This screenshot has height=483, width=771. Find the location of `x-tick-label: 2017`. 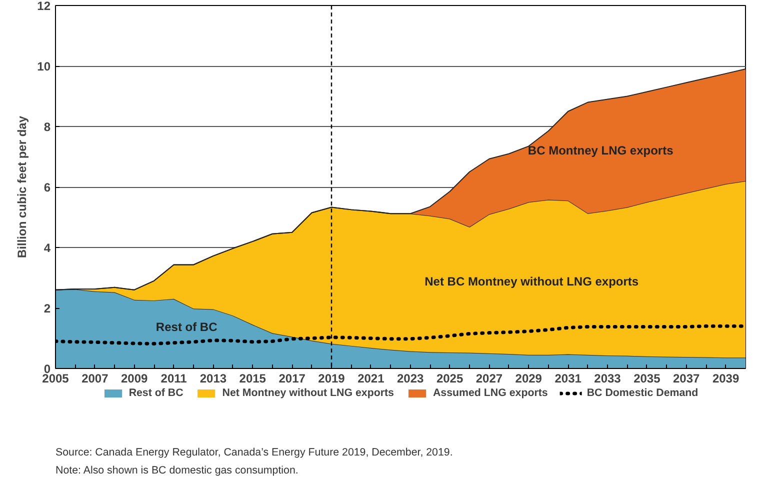

x-tick-label: 2017 is located at coordinates (292, 379).